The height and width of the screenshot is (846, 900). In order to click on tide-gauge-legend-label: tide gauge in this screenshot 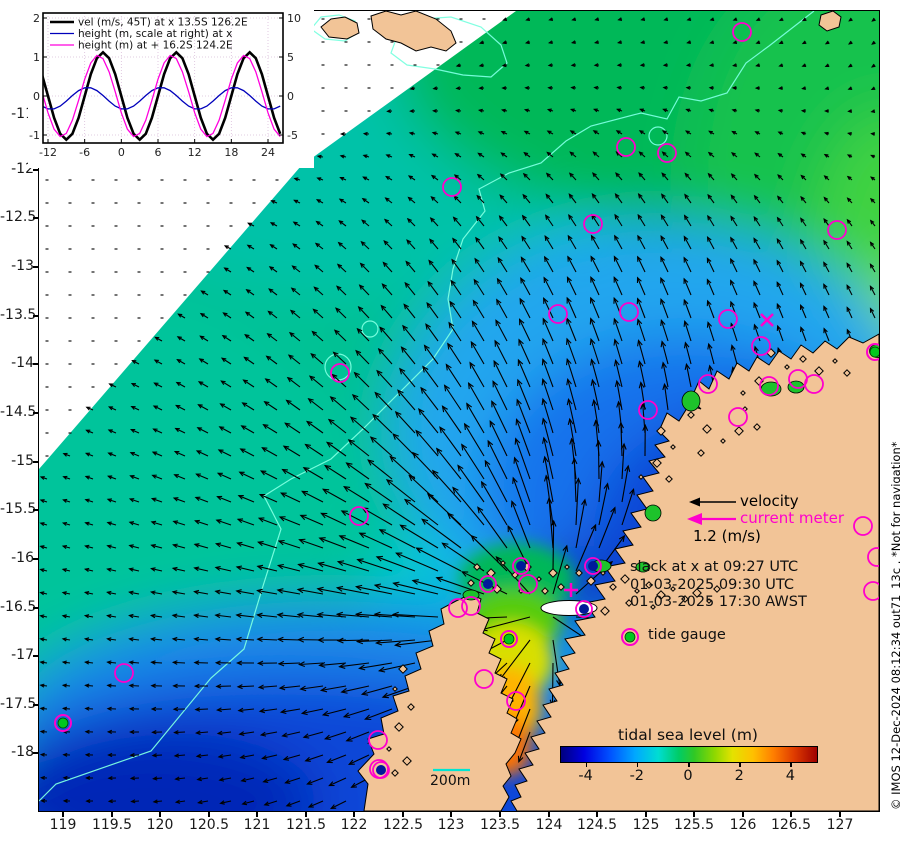, I will do `click(687, 635)`.